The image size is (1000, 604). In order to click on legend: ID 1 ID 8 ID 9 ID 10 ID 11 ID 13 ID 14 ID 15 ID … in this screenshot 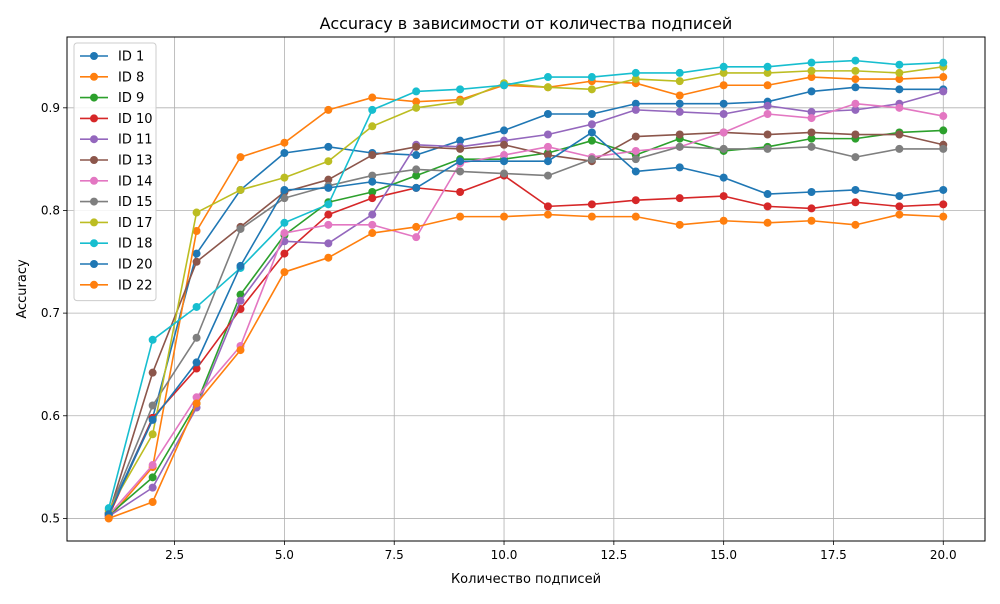, I will do `click(115, 172)`.